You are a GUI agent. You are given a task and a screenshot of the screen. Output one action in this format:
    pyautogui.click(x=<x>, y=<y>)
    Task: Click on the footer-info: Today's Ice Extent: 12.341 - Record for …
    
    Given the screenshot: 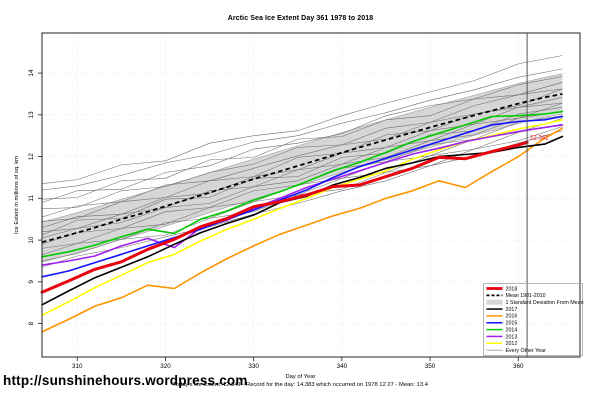 What is the action you would take?
    pyautogui.click(x=300, y=385)
    